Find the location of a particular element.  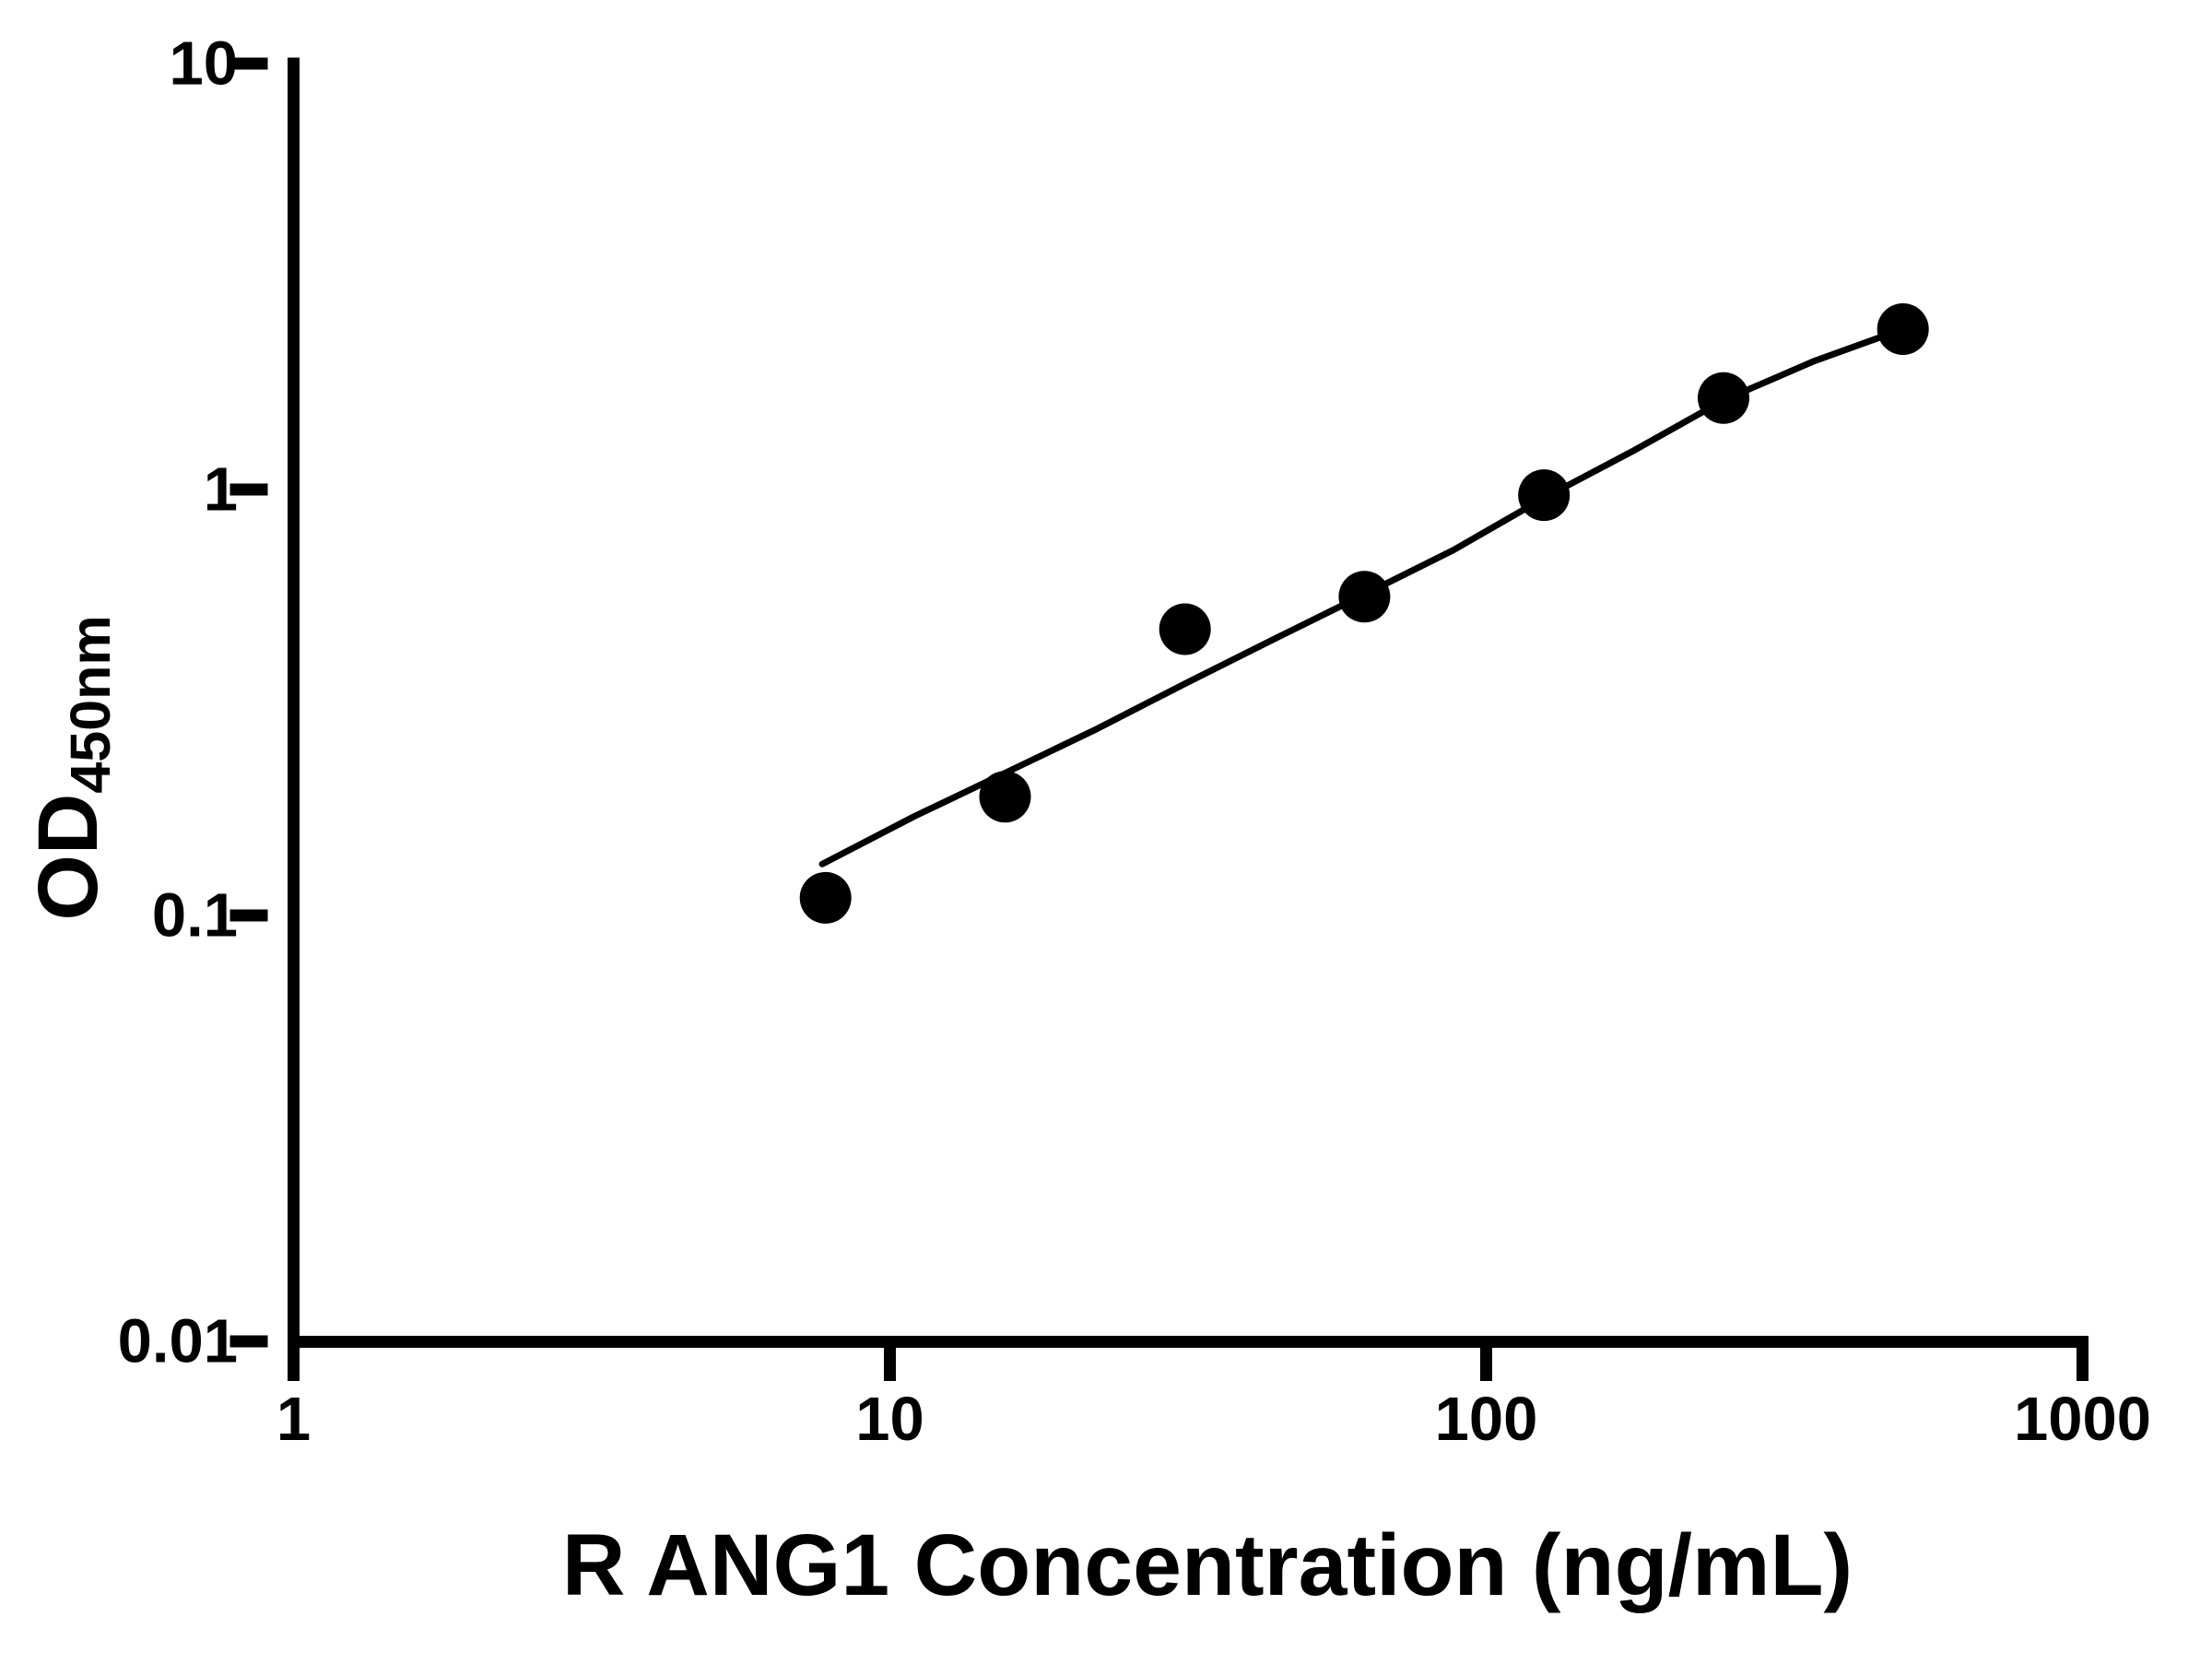

y-tick-label: 0.01 is located at coordinates (178, 1341).